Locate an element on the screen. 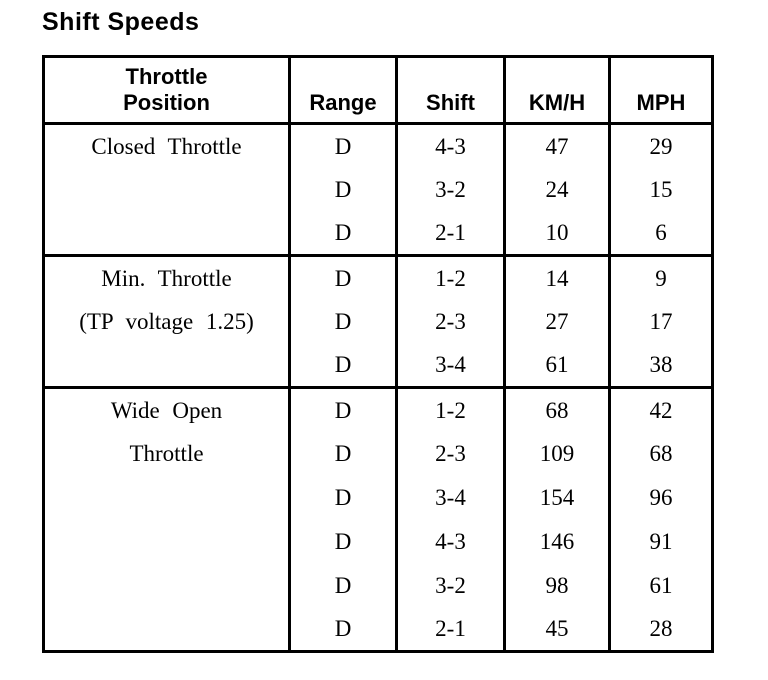  column-header-throttle-position: Throttle Position is located at coordinates (166, 90).